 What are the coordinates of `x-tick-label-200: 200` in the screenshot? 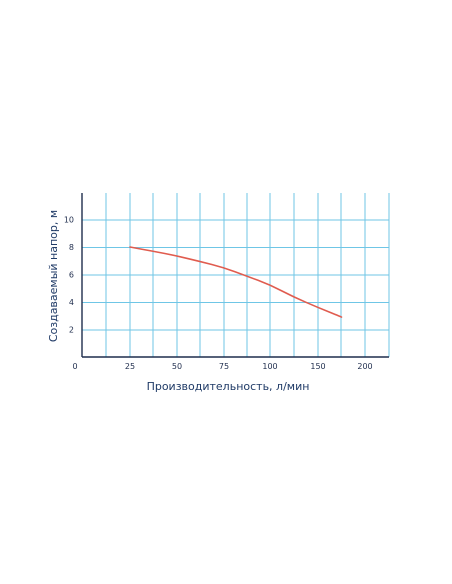 It's located at (364, 366).